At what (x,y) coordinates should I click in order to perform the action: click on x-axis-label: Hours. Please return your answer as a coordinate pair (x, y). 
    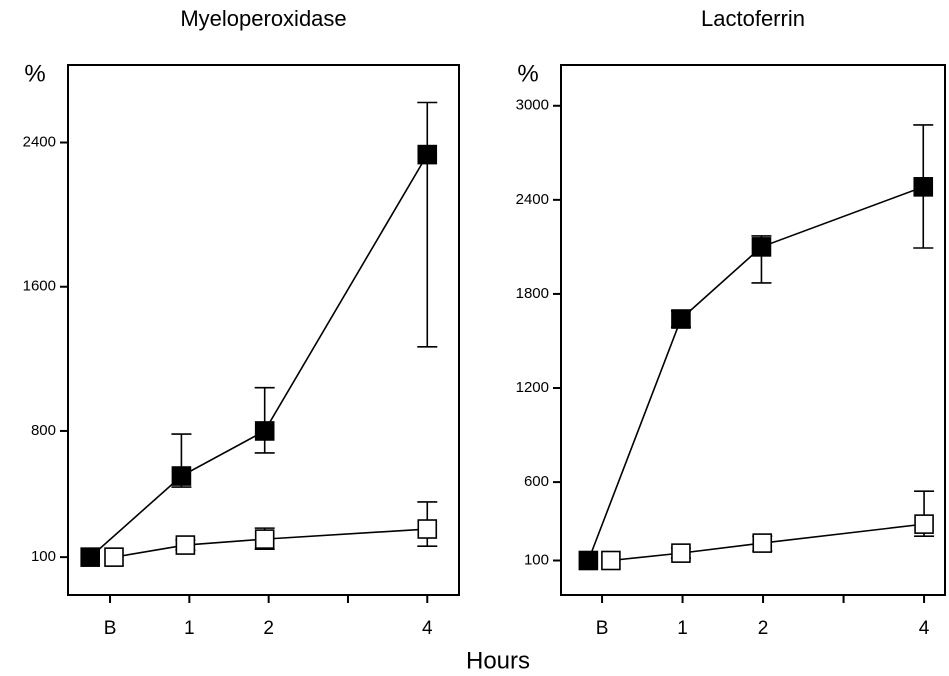
    Looking at the image, I should click on (498, 660).